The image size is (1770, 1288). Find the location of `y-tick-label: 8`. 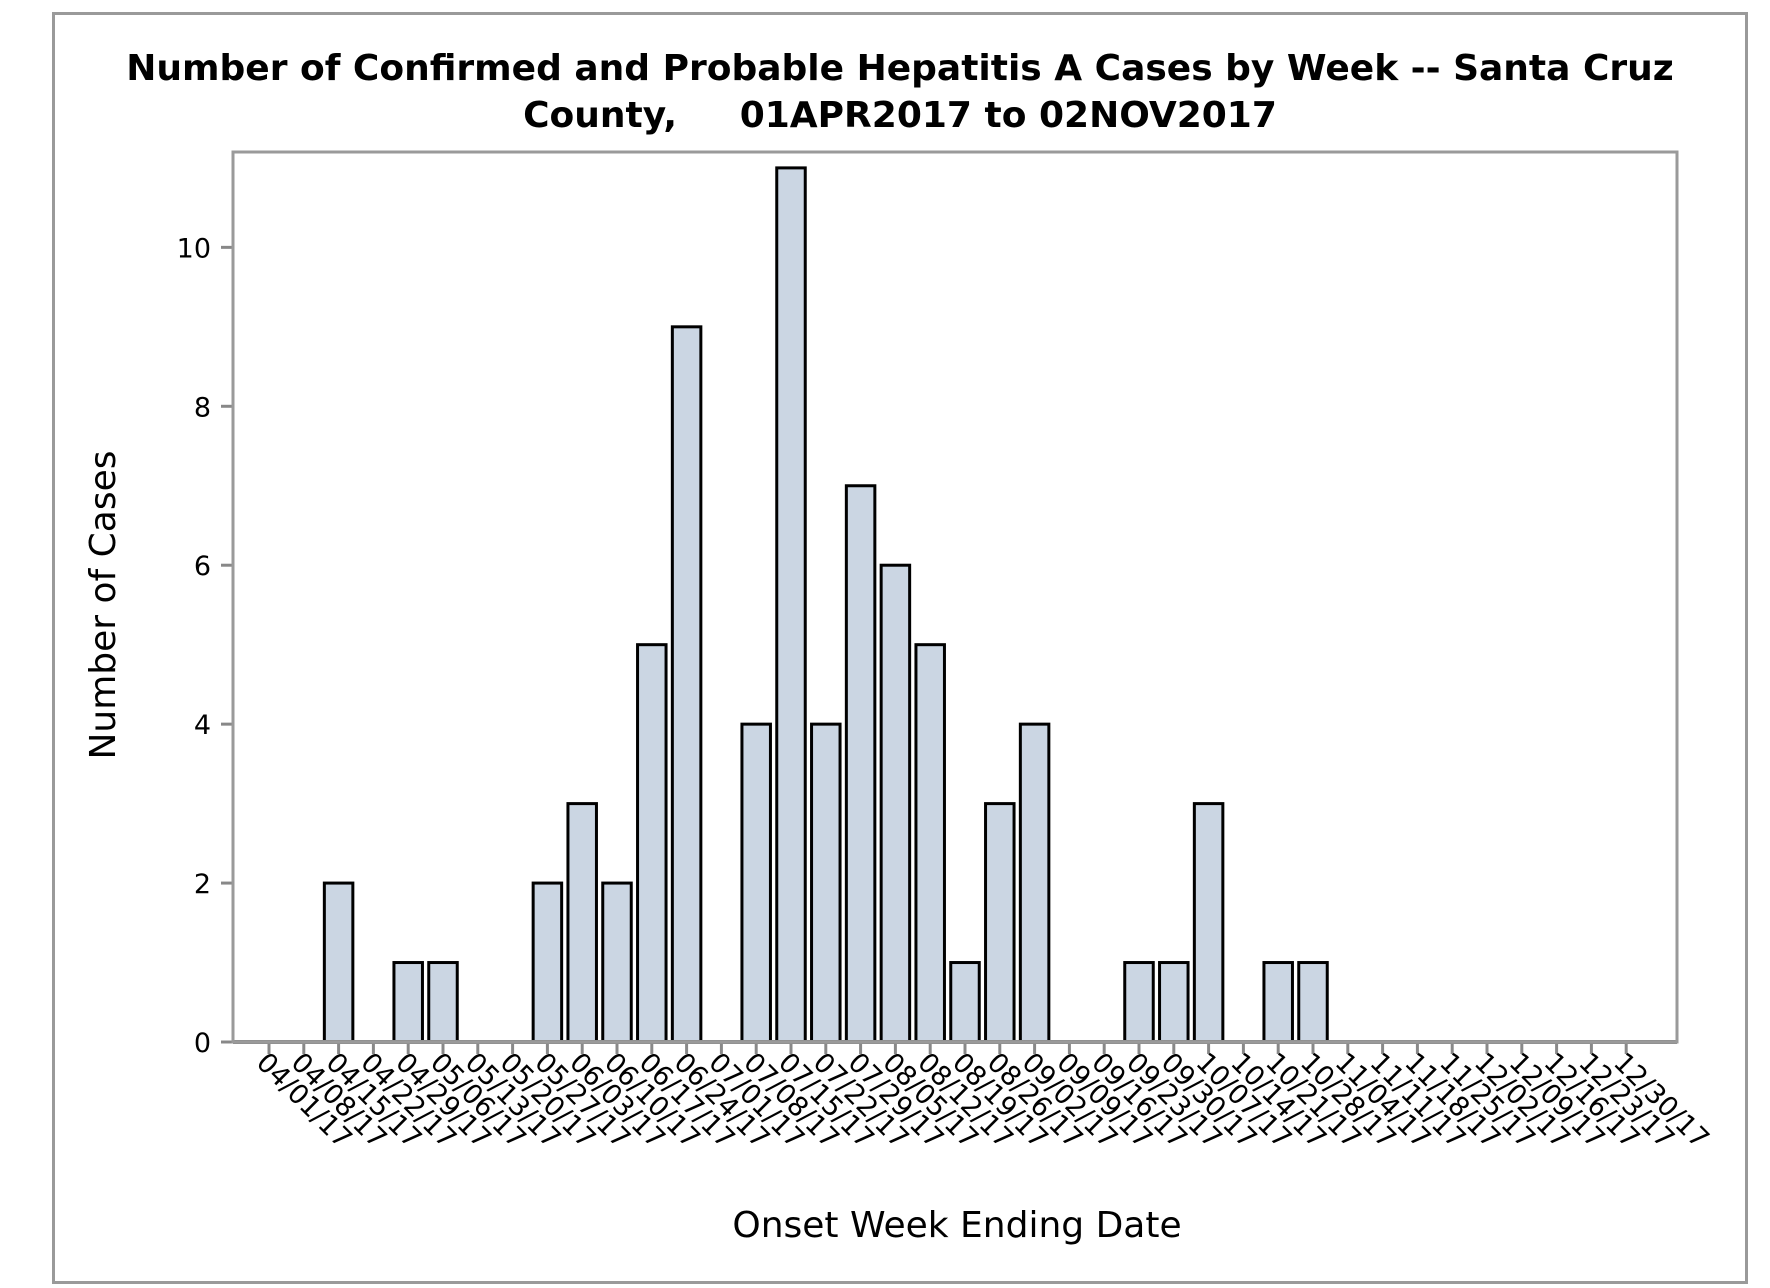

y-tick-label: 8 is located at coordinates (202, 407).